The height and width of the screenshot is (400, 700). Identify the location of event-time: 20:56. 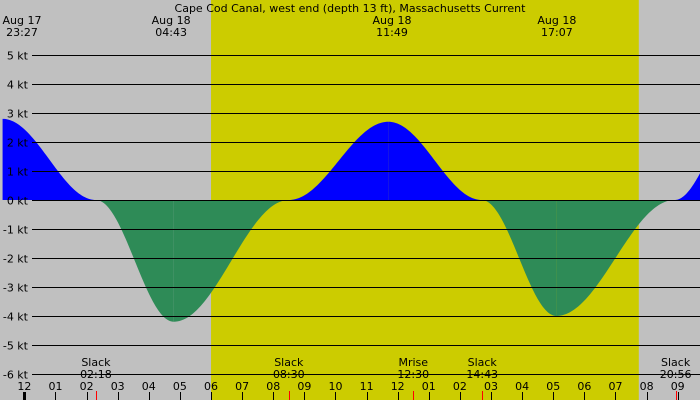
(676, 374).